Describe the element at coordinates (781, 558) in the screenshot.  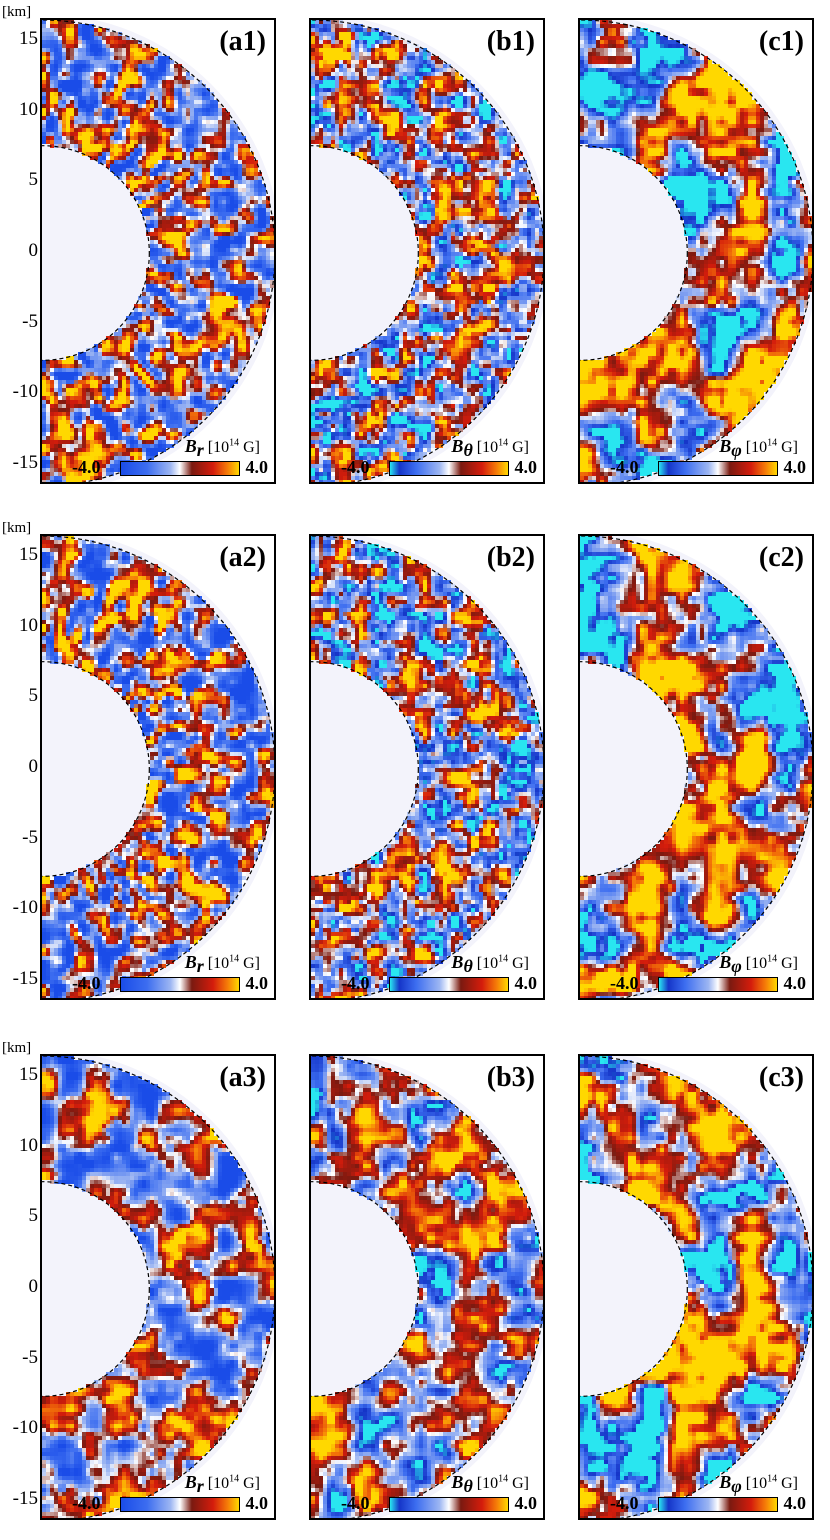
I see `panel-label: (c2)` at that location.